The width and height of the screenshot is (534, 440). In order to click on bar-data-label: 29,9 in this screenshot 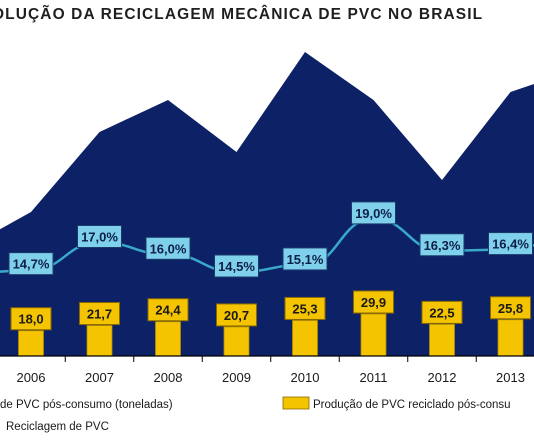, I will do `click(373, 302)`.